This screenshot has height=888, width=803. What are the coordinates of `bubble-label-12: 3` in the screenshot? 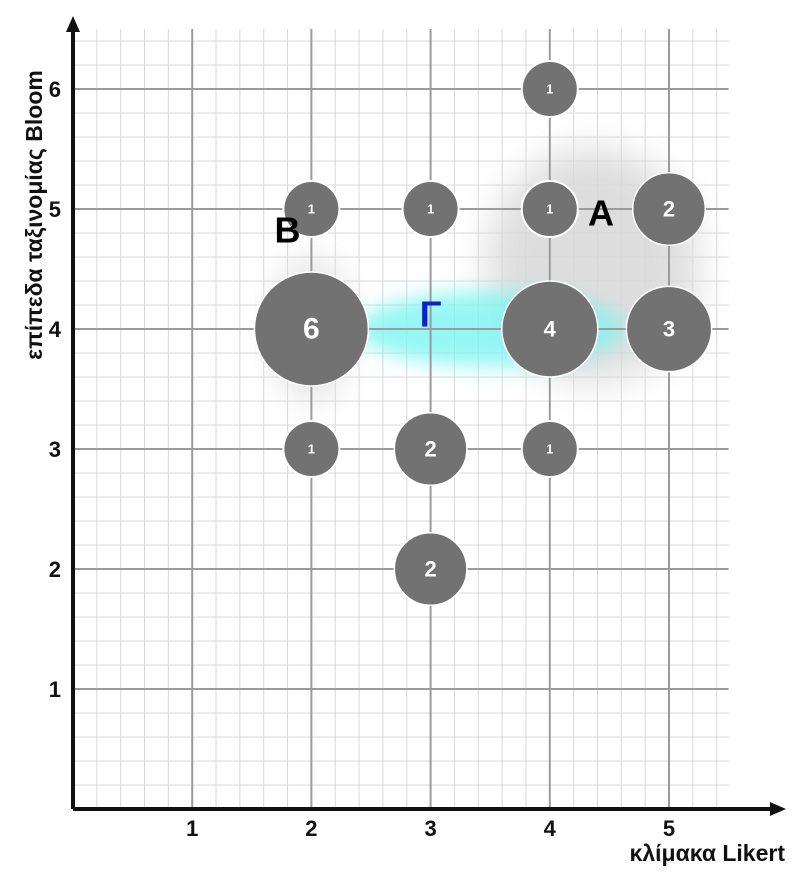 It's located at (669, 329).